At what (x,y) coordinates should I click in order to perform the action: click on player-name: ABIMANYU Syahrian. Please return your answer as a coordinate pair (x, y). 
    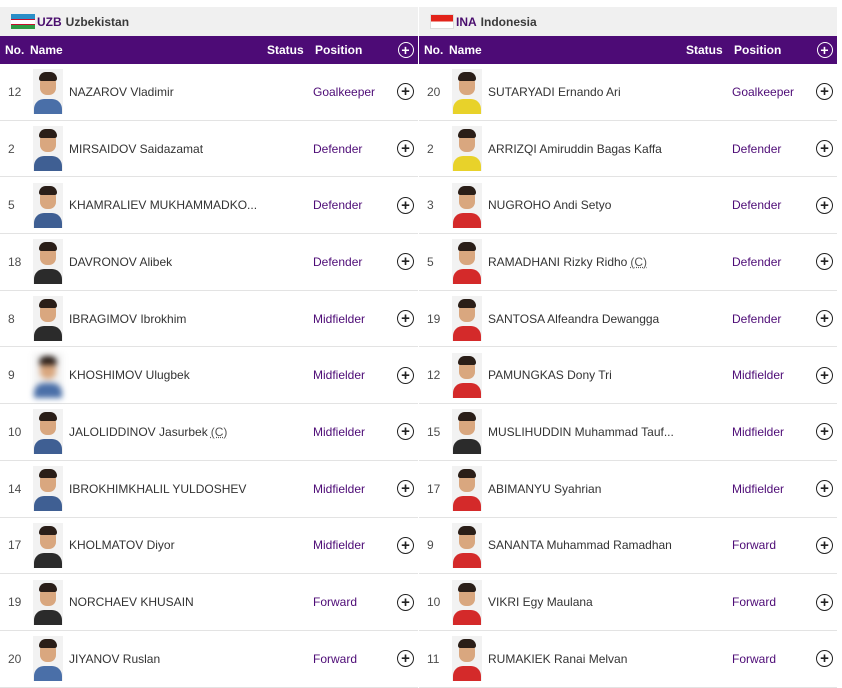
    Looking at the image, I should click on (596, 489).